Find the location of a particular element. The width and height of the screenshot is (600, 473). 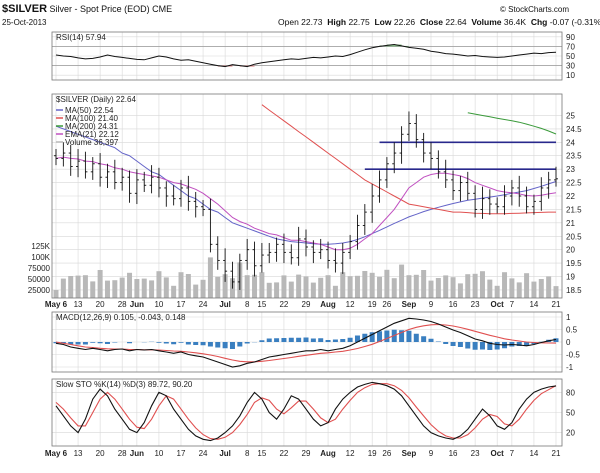

rsi-tick-label: 50 is located at coordinates (570, 56).